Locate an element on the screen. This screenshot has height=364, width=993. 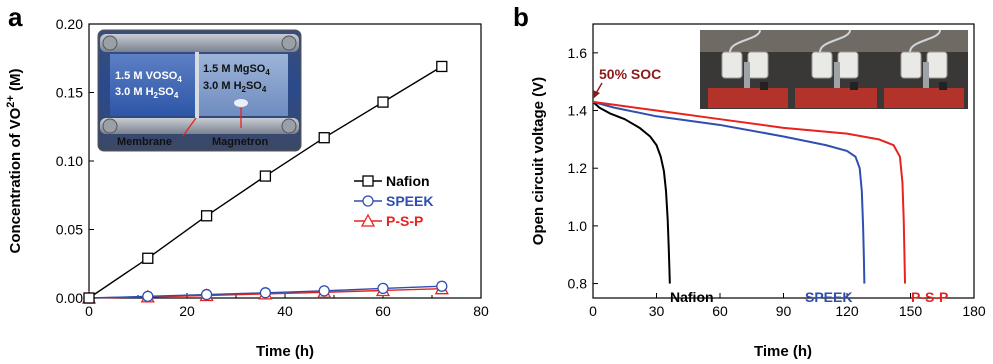
x-tick-label-a: 80 is located at coordinates (481, 311).